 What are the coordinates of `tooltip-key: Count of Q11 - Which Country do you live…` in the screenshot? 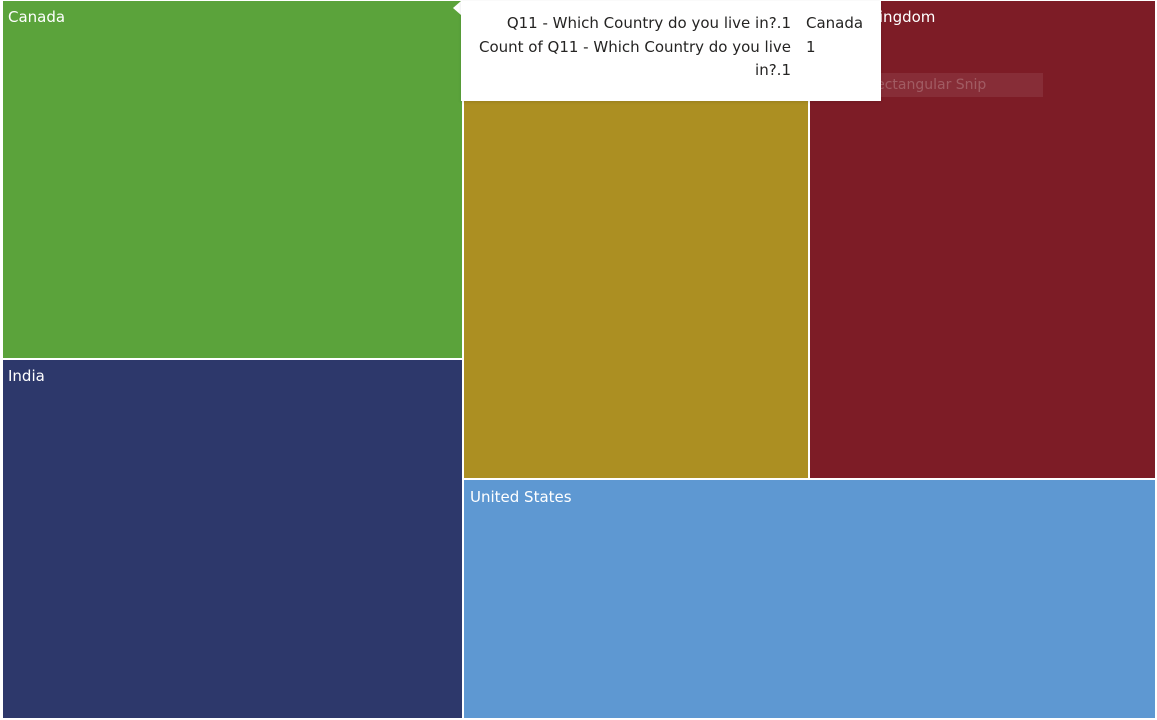 It's located at (634, 58).